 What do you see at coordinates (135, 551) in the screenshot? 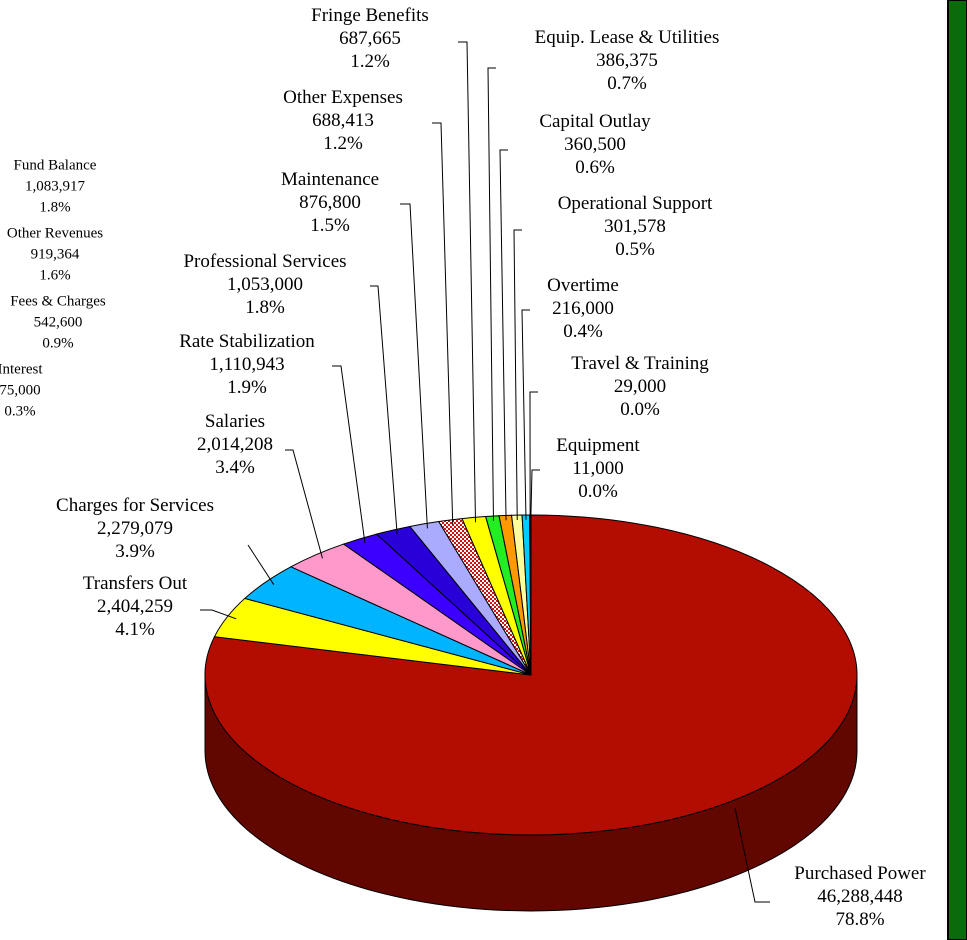
I see `percent-label: 3.9%` at bounding box center [135, 551].